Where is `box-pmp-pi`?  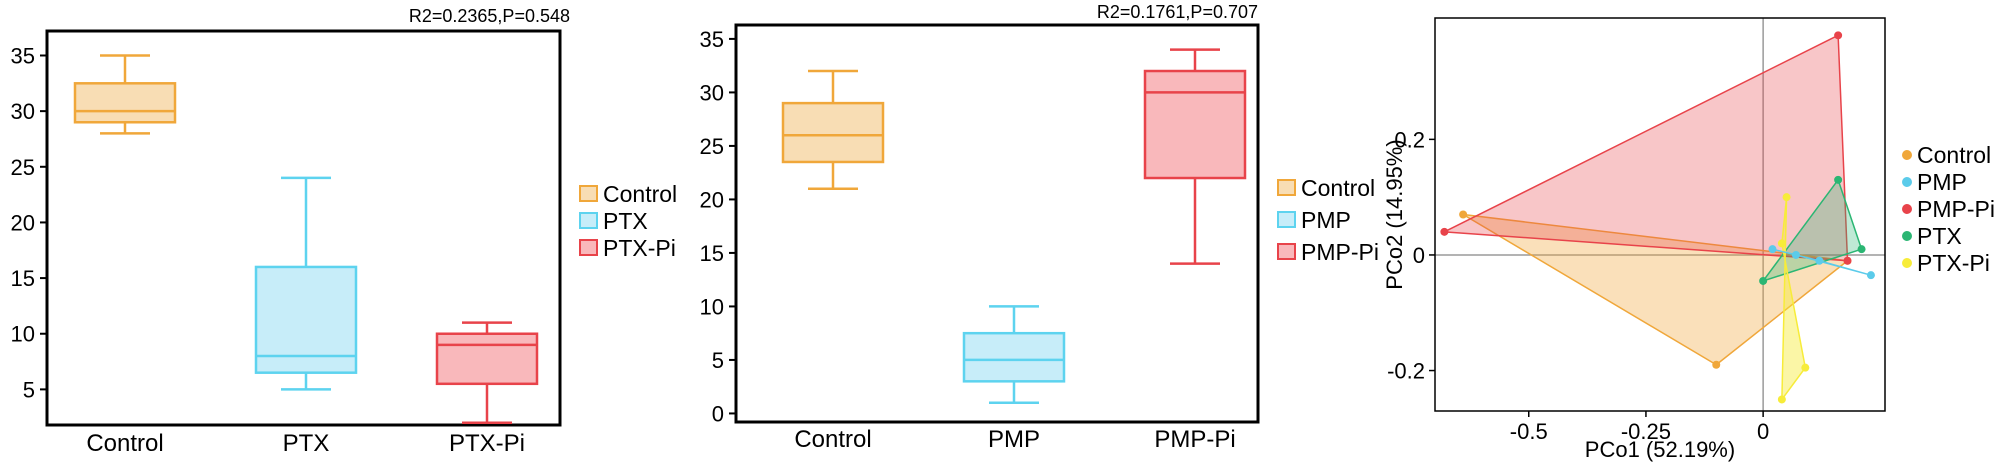 box-pmp-pi is located at coordinates (1195, 156).